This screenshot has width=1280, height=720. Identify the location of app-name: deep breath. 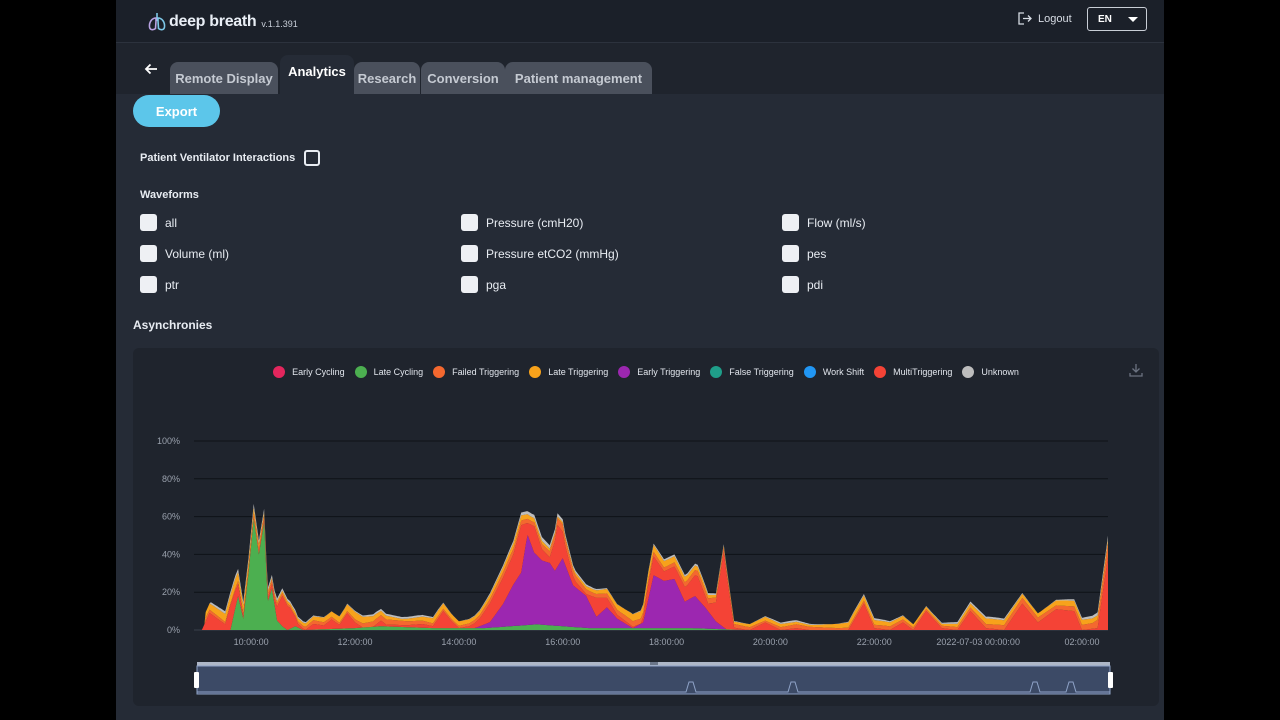
(213, 21).